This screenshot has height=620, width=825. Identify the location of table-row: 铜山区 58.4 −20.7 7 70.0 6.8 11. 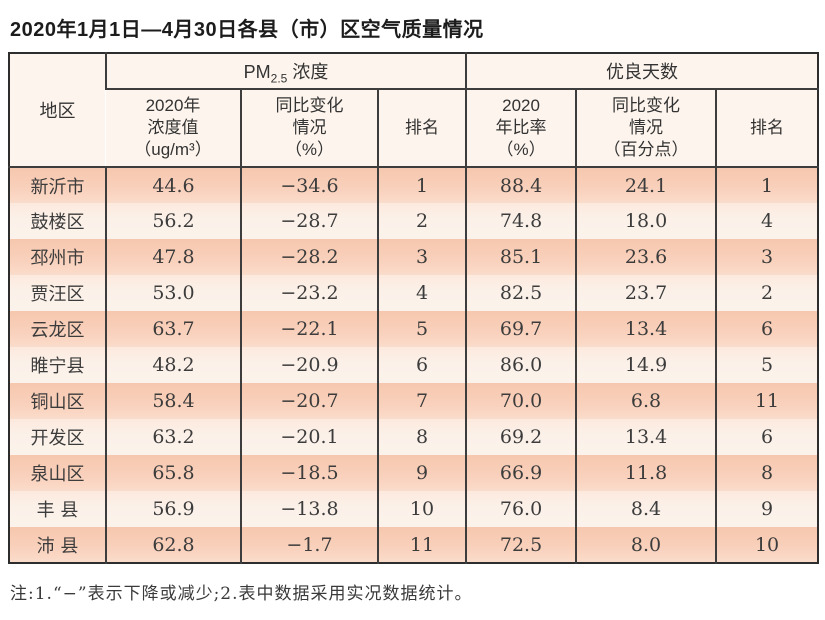
(414, 401).